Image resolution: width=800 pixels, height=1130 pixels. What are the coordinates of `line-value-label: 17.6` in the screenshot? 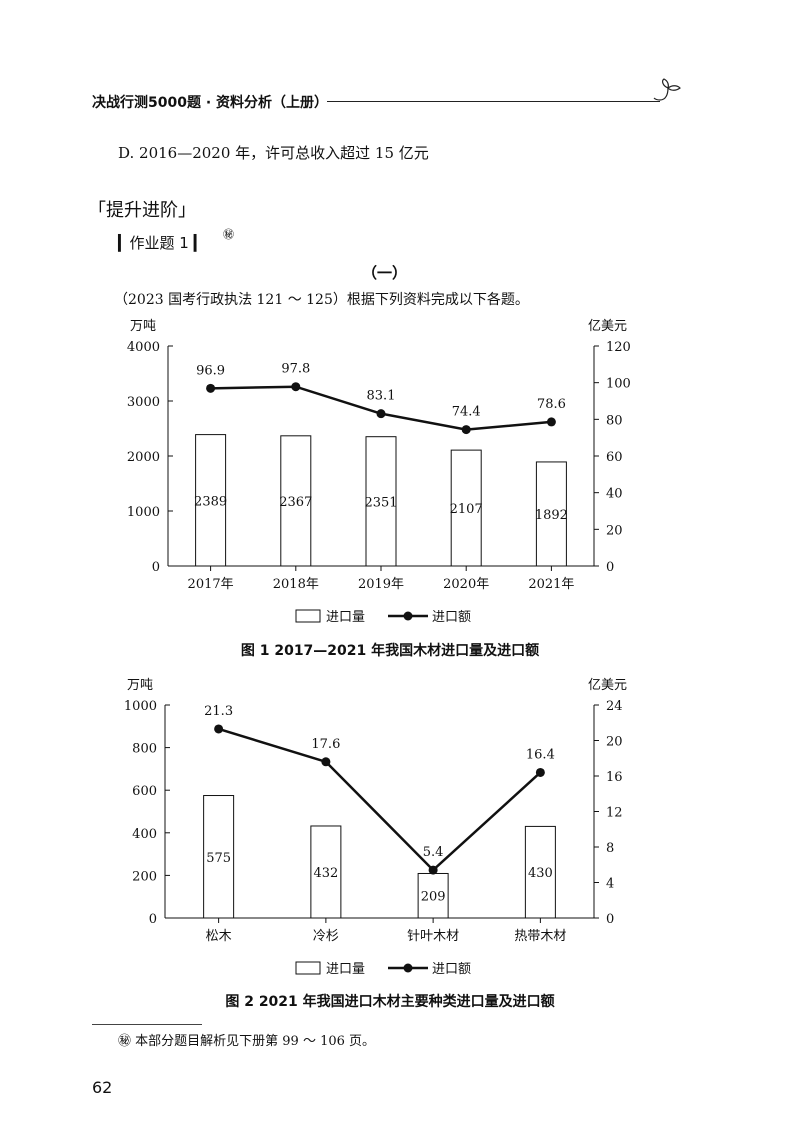 It's located at (325, 744).